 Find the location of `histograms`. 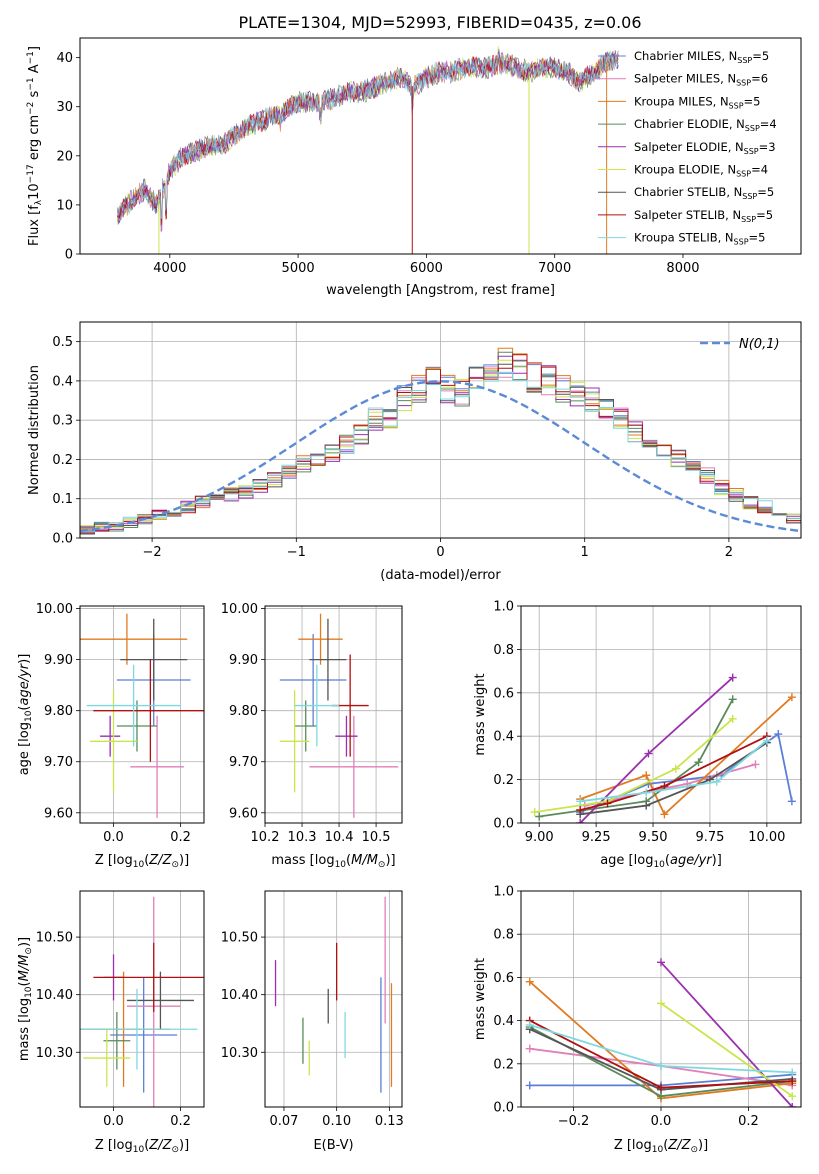

histograms is located at coordinates (440, 441).